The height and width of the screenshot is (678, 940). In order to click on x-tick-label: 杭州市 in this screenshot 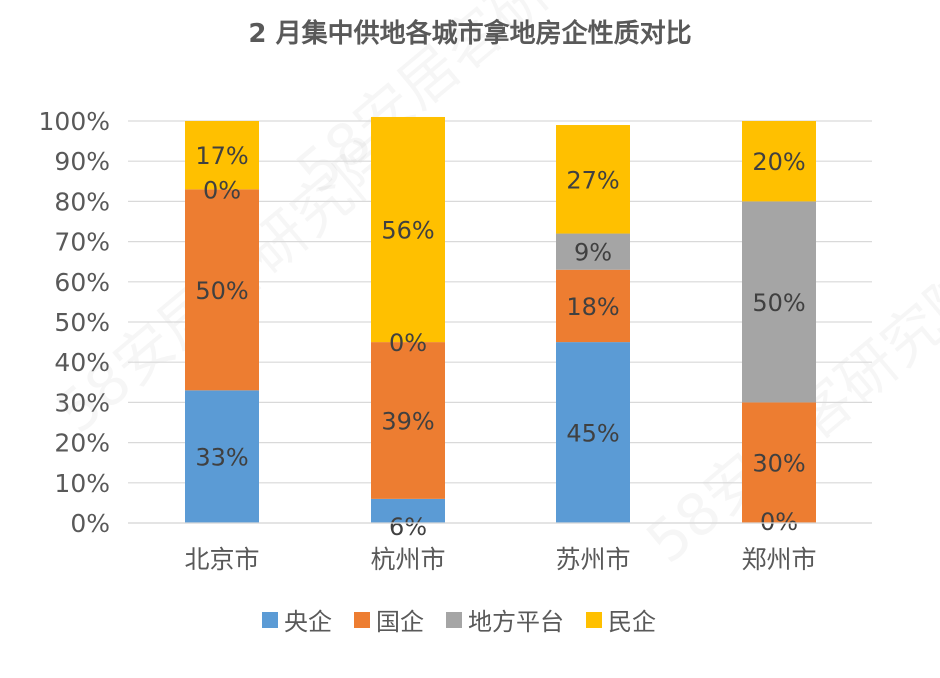, I will do `click(407, 559)`.